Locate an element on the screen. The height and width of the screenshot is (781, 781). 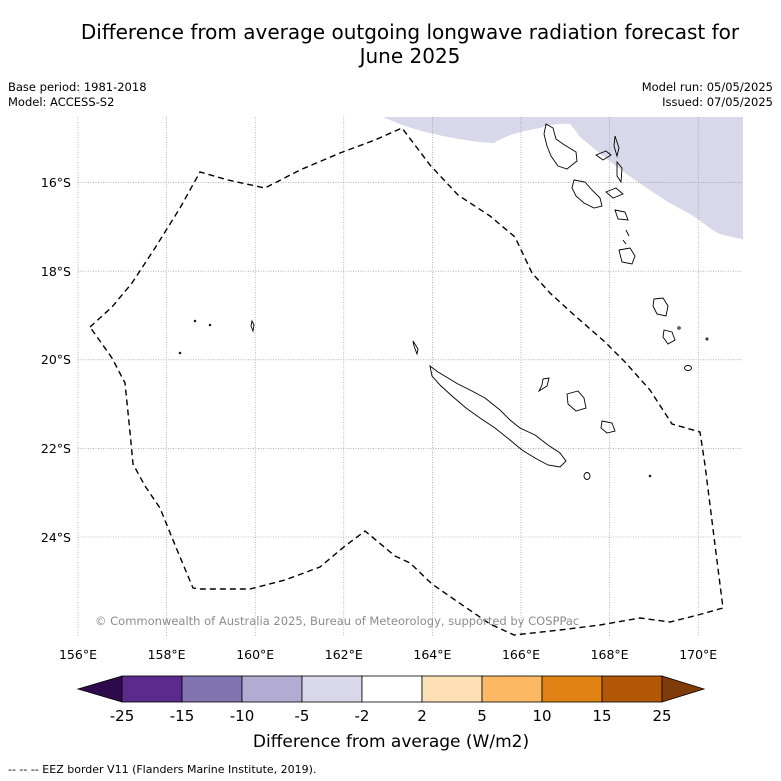
efate is located at coordinates (627, 256).